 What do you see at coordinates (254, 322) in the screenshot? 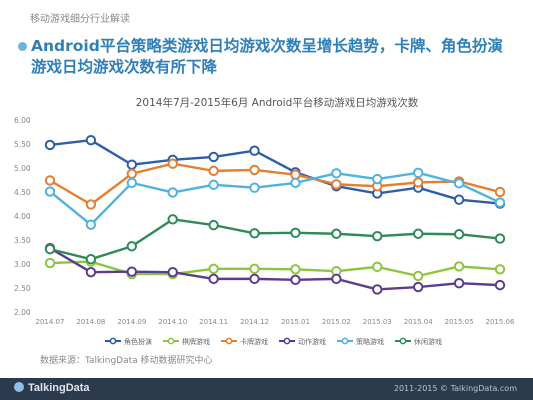
I see `x-tick-label: 2014.12` at bounding box center [254, 322].